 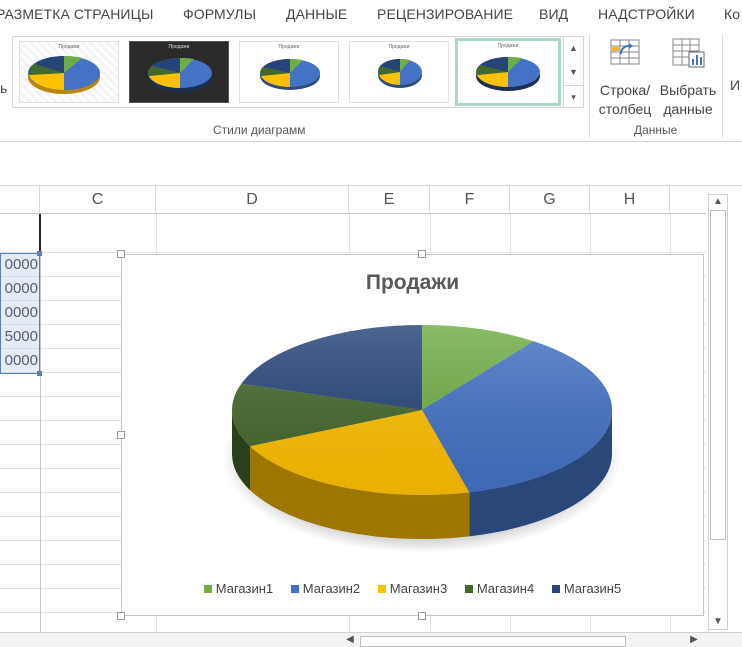 What do you see at coordinates (422, 616) in the screenshot?
I see `chart-handle-bc` at bounding box center [422, 616].